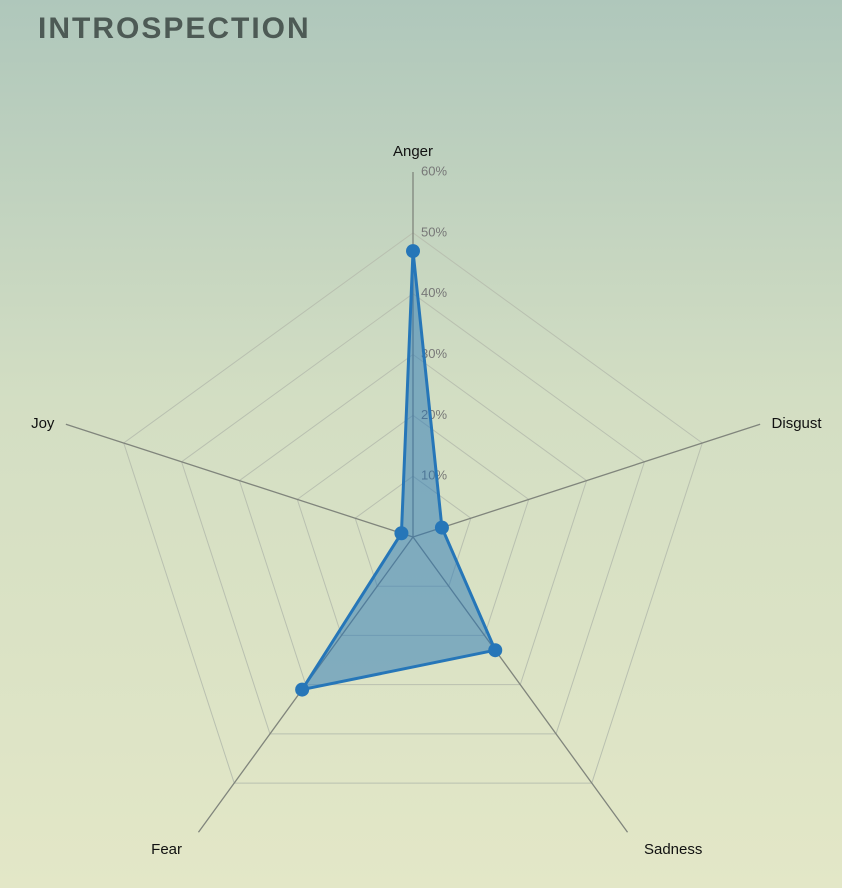  I want to click on category-label: Disgust, so click(797, 423).